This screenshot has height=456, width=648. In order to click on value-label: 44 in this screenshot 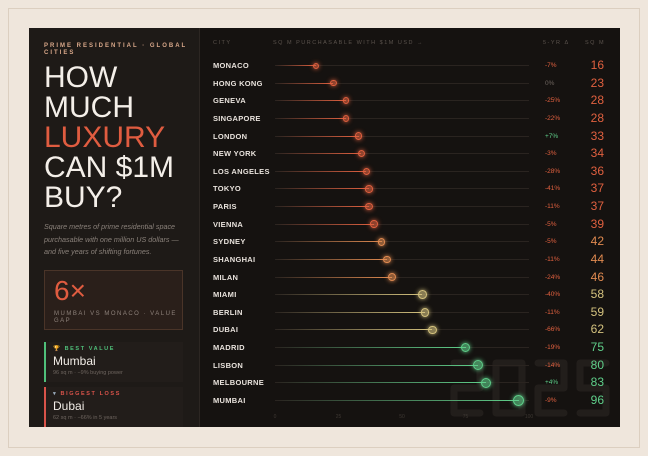, I will do `click(597, 258)`.